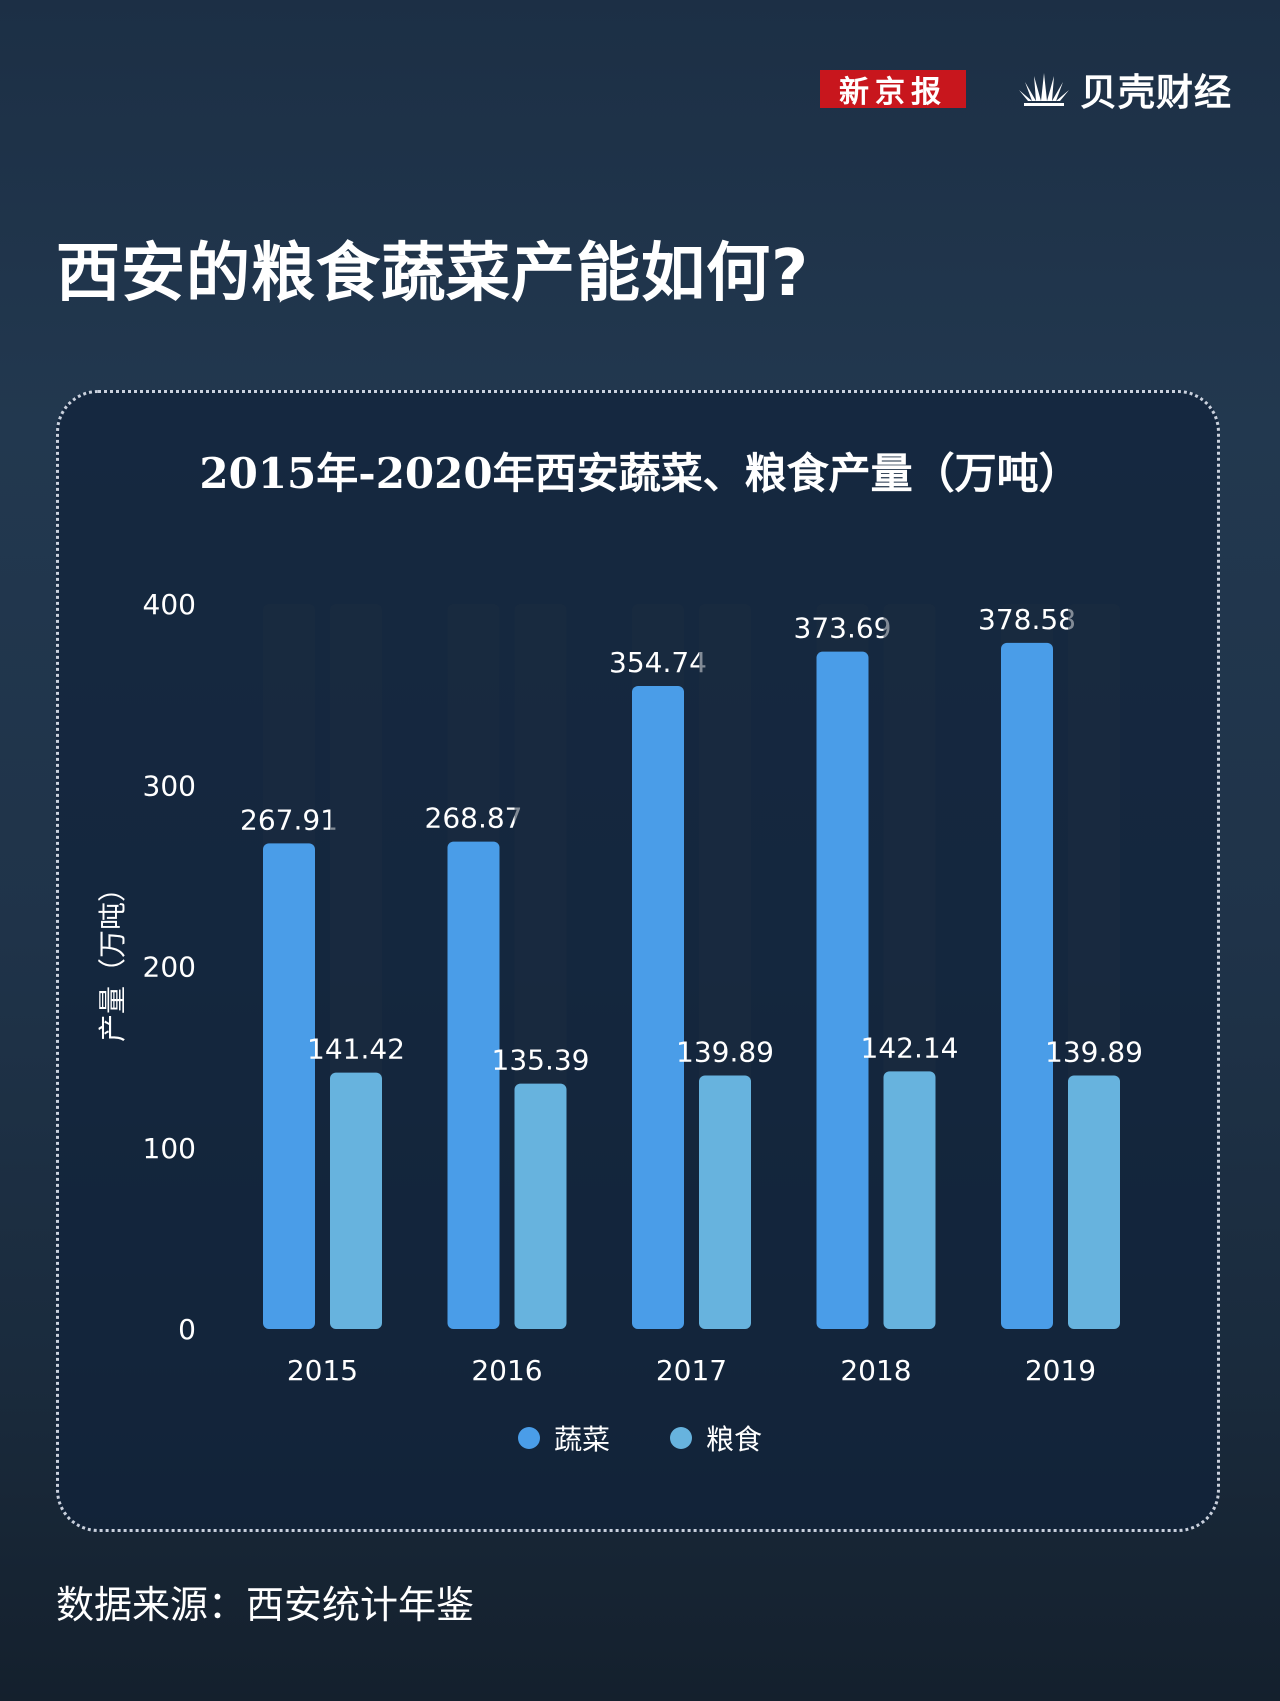 The height and width of the screenshot is (1701, 1280). I want to click on data-label-vegetables: 373.69, so click(843, 628).